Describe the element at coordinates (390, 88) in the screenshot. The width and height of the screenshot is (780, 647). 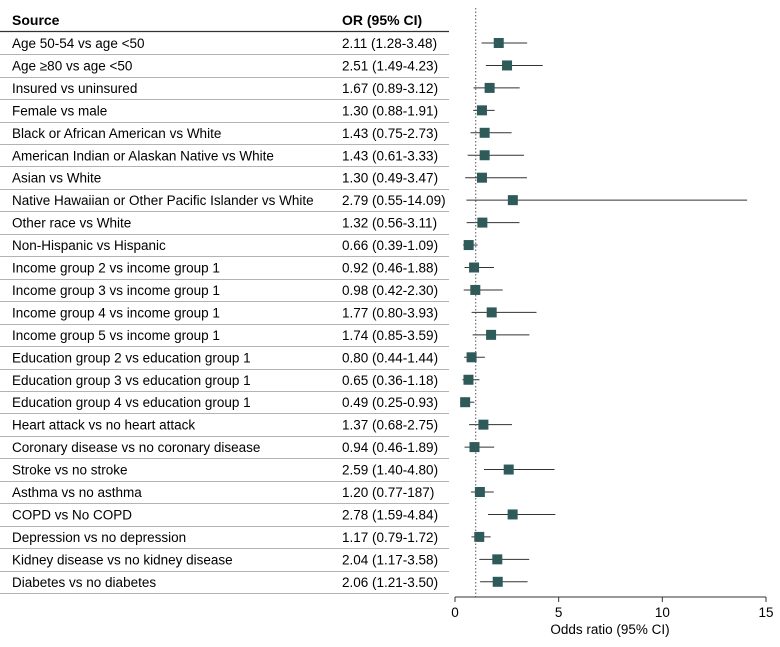
I see `row-or-ci: 1.67 (0.89-3.12)` at that location.